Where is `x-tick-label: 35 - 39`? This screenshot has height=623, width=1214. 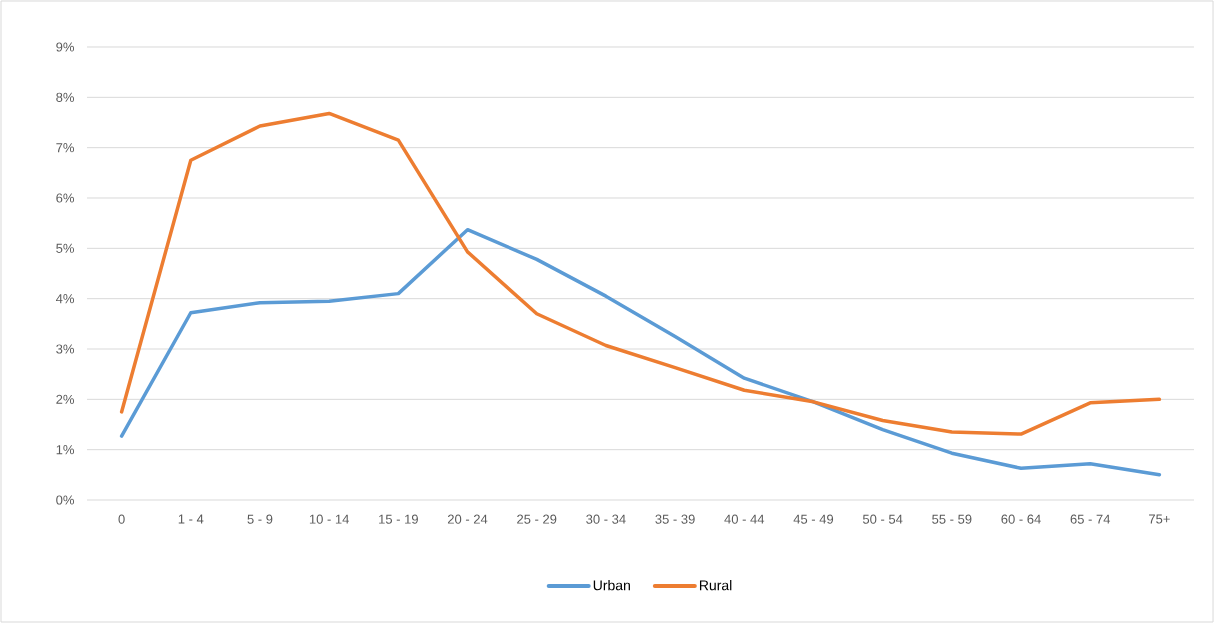
x-tick-label: 35 - 39 is located at coordinates (675, 519).